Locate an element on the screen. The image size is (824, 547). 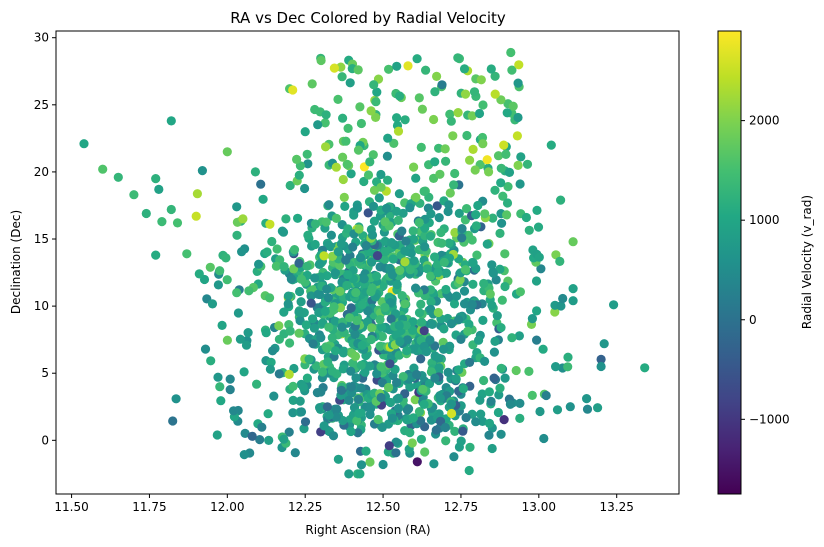
y-tick-label: 20 is located at coordinates (41, 172).